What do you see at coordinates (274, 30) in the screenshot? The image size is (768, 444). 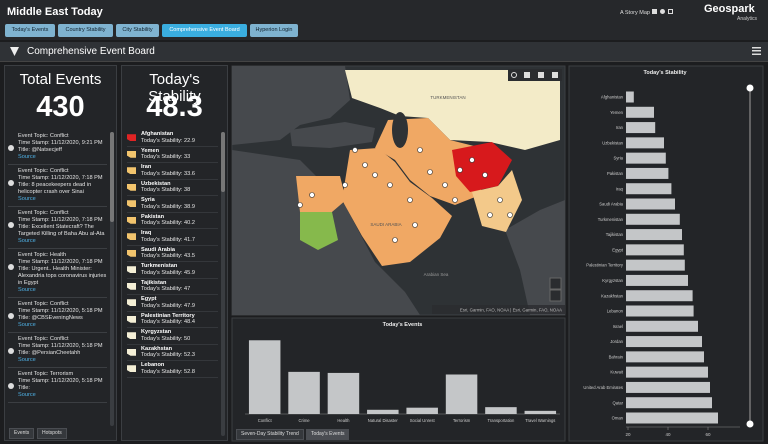 I see `nav-tab: Hyperion Login` at bounding box center [274, 30].